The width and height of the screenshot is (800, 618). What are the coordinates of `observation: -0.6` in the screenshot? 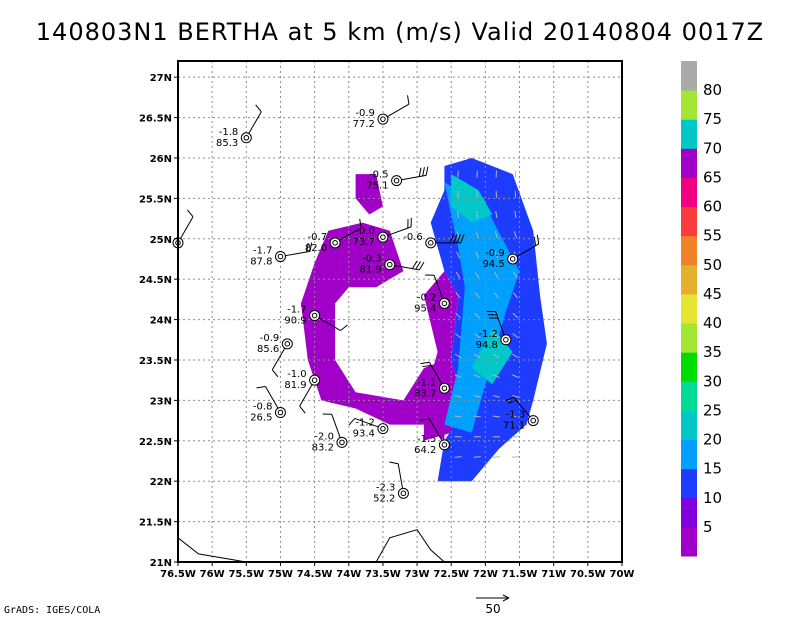 It's located at (434, 240).